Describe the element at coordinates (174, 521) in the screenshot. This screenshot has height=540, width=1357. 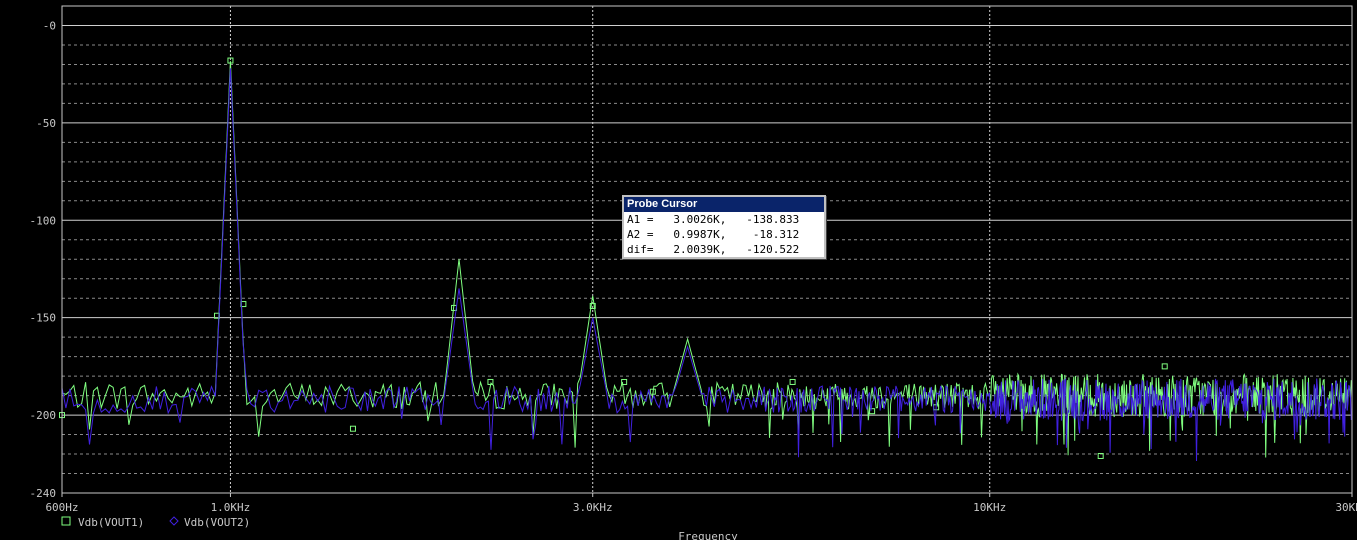
I see `legend-marker-vout2` at that location.